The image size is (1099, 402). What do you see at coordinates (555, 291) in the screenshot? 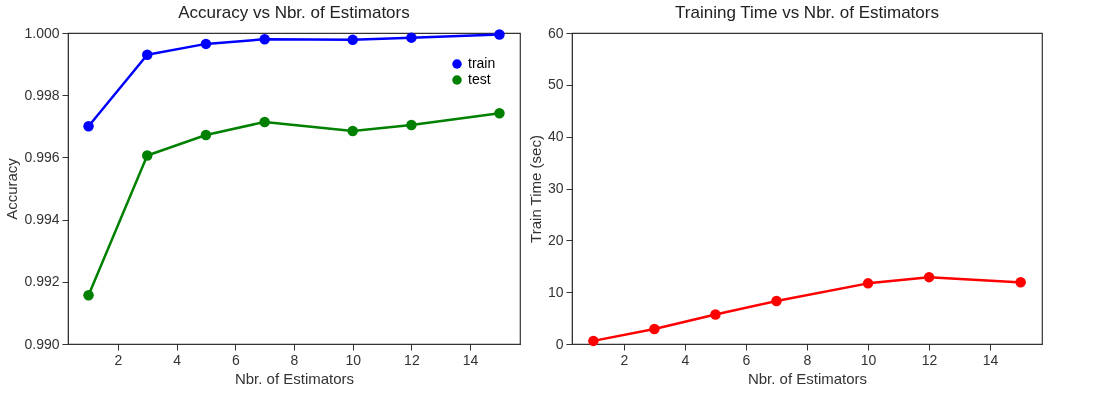
I see `y-tick-label: 10` at bounding box center [555, 291].